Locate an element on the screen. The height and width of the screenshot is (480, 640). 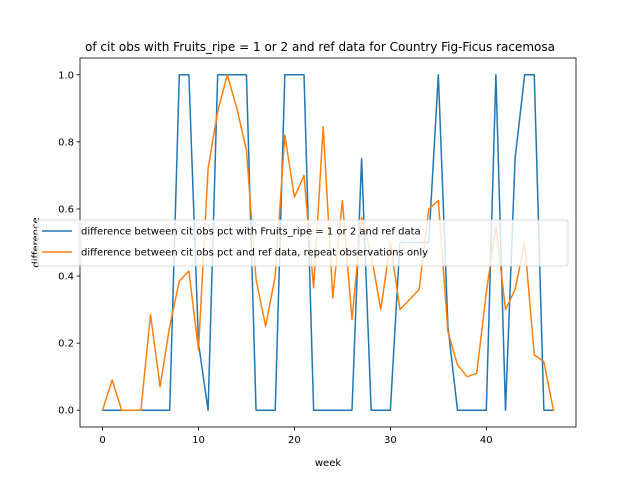
x-axis: 0 10 20 30 40 is located at coordinates (296, 436).